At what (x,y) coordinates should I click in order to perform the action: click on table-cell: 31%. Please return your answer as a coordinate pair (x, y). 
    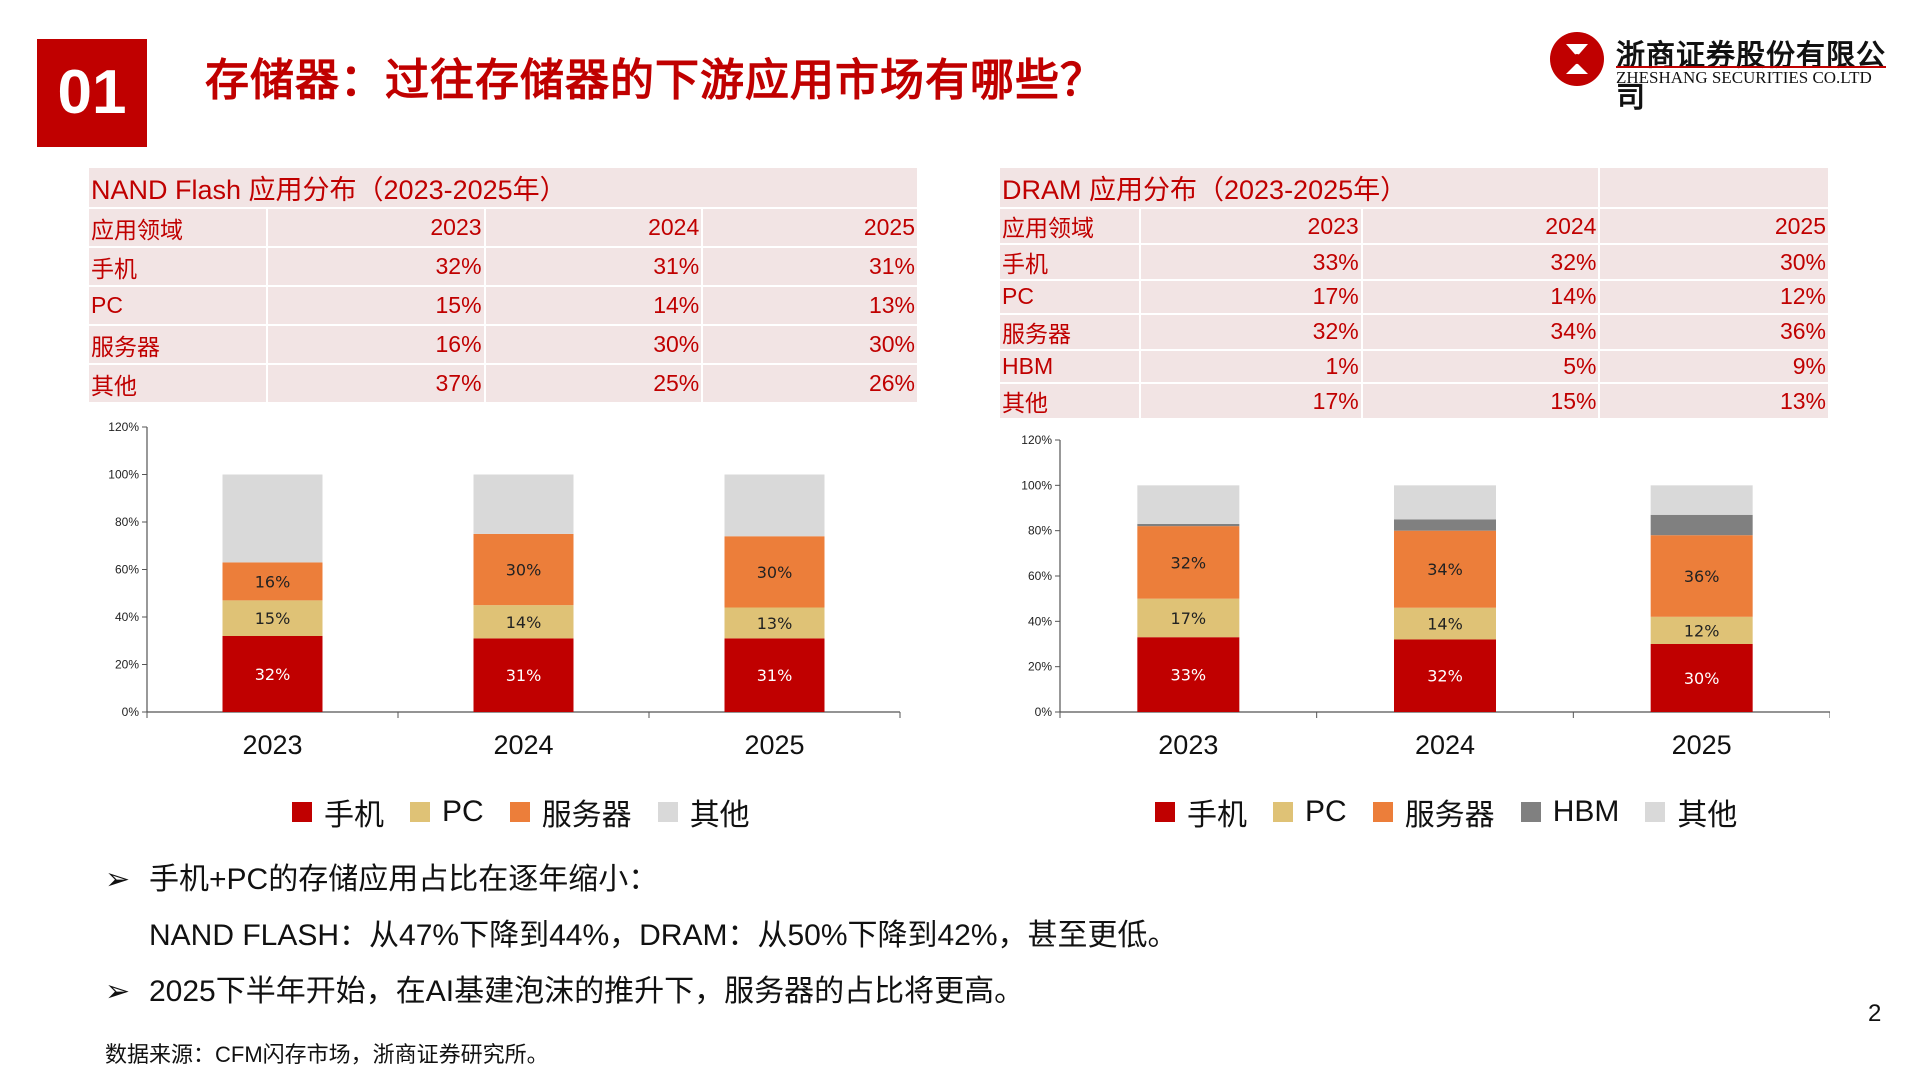
    Looking at the image, I should click on (810, 267).